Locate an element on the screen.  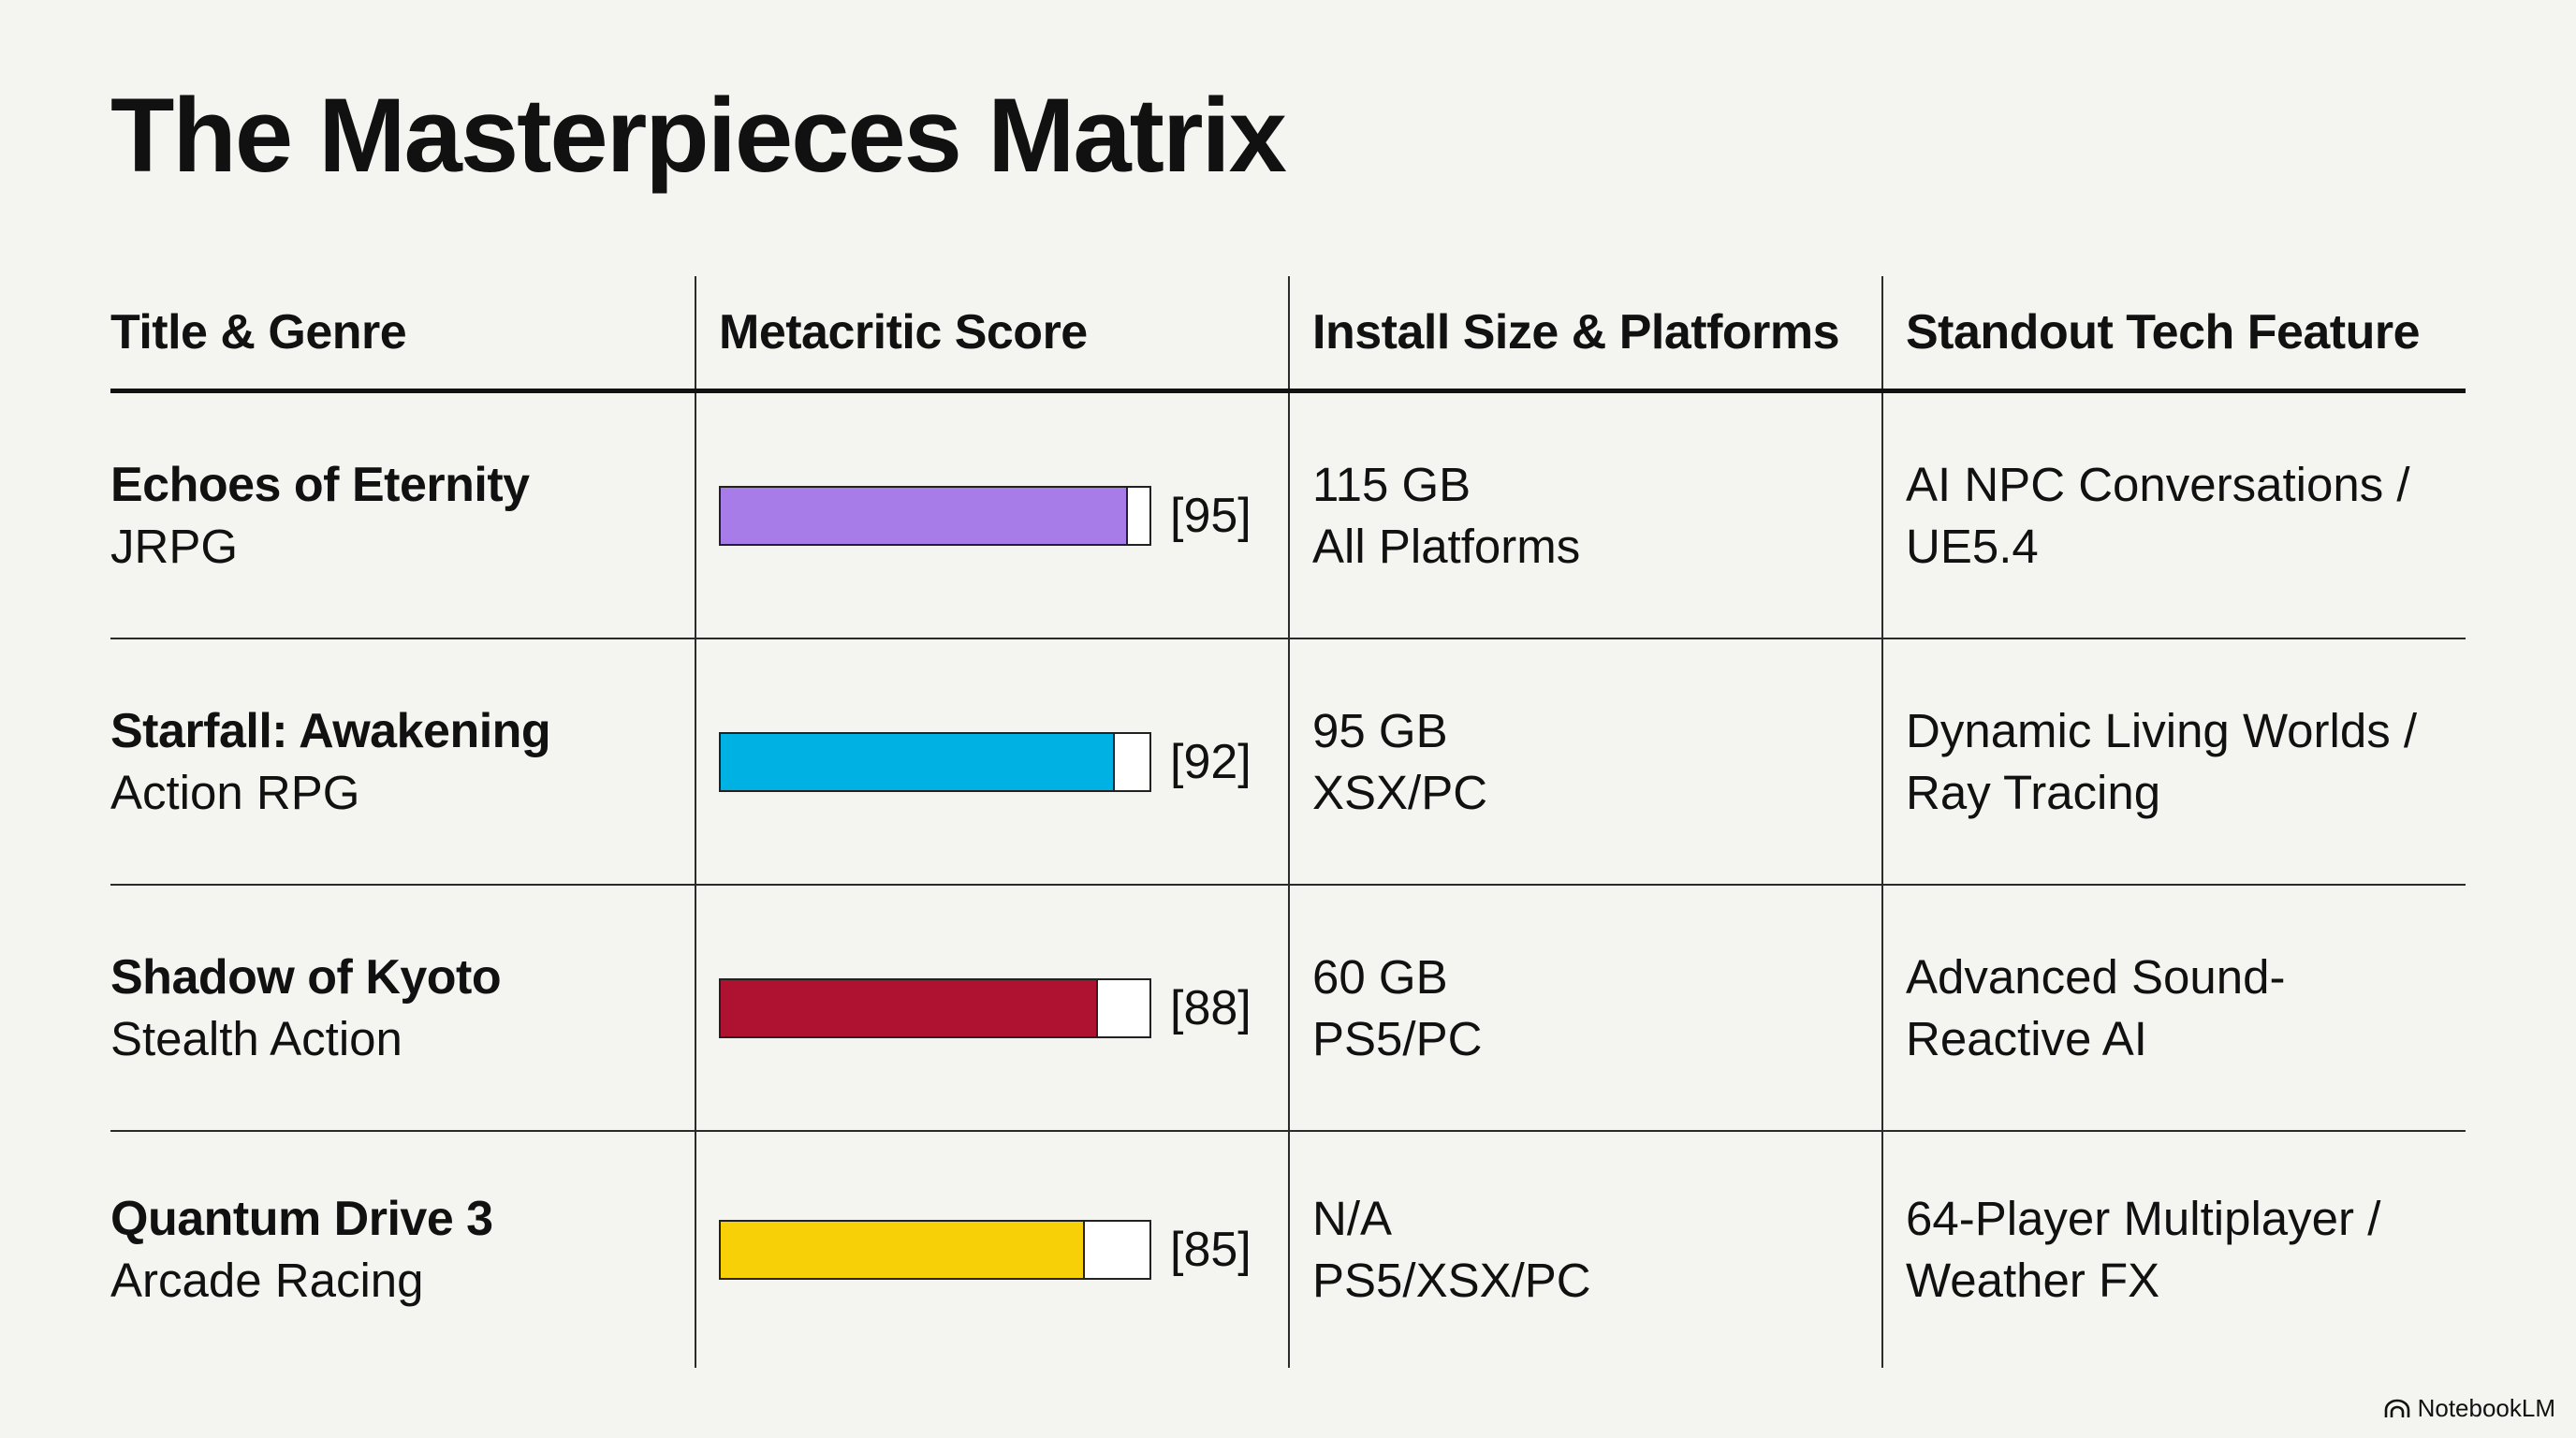
platforms: All Platforms is located at coordinates (1446, 546).